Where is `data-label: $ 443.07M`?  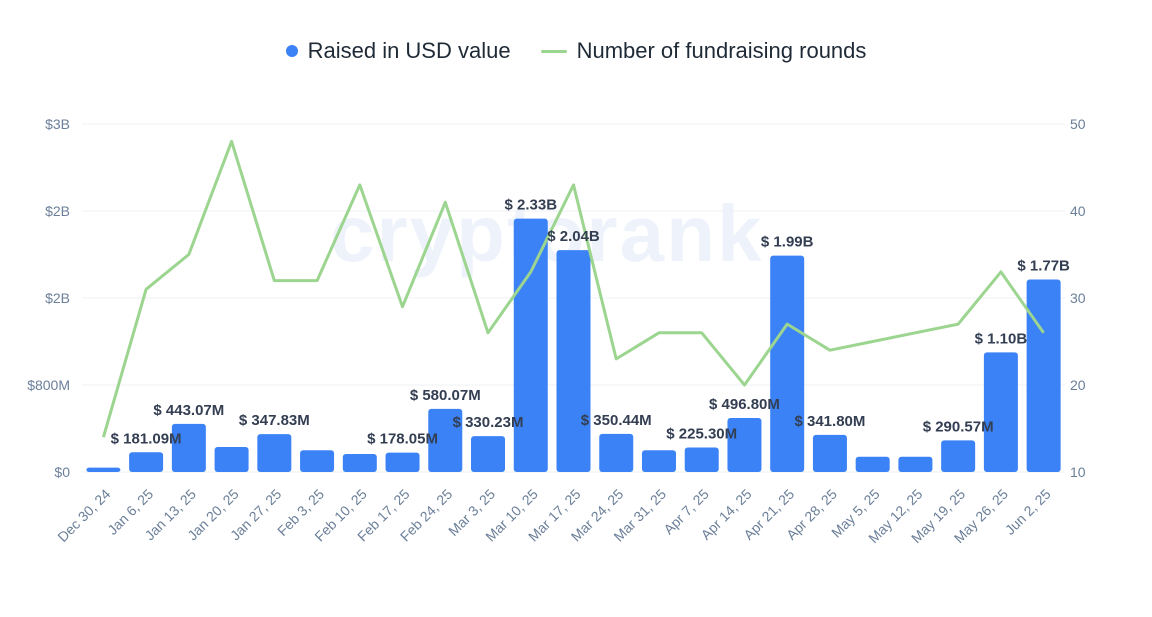
data-label: $ 443.07M is located at coordinates (188, 410).